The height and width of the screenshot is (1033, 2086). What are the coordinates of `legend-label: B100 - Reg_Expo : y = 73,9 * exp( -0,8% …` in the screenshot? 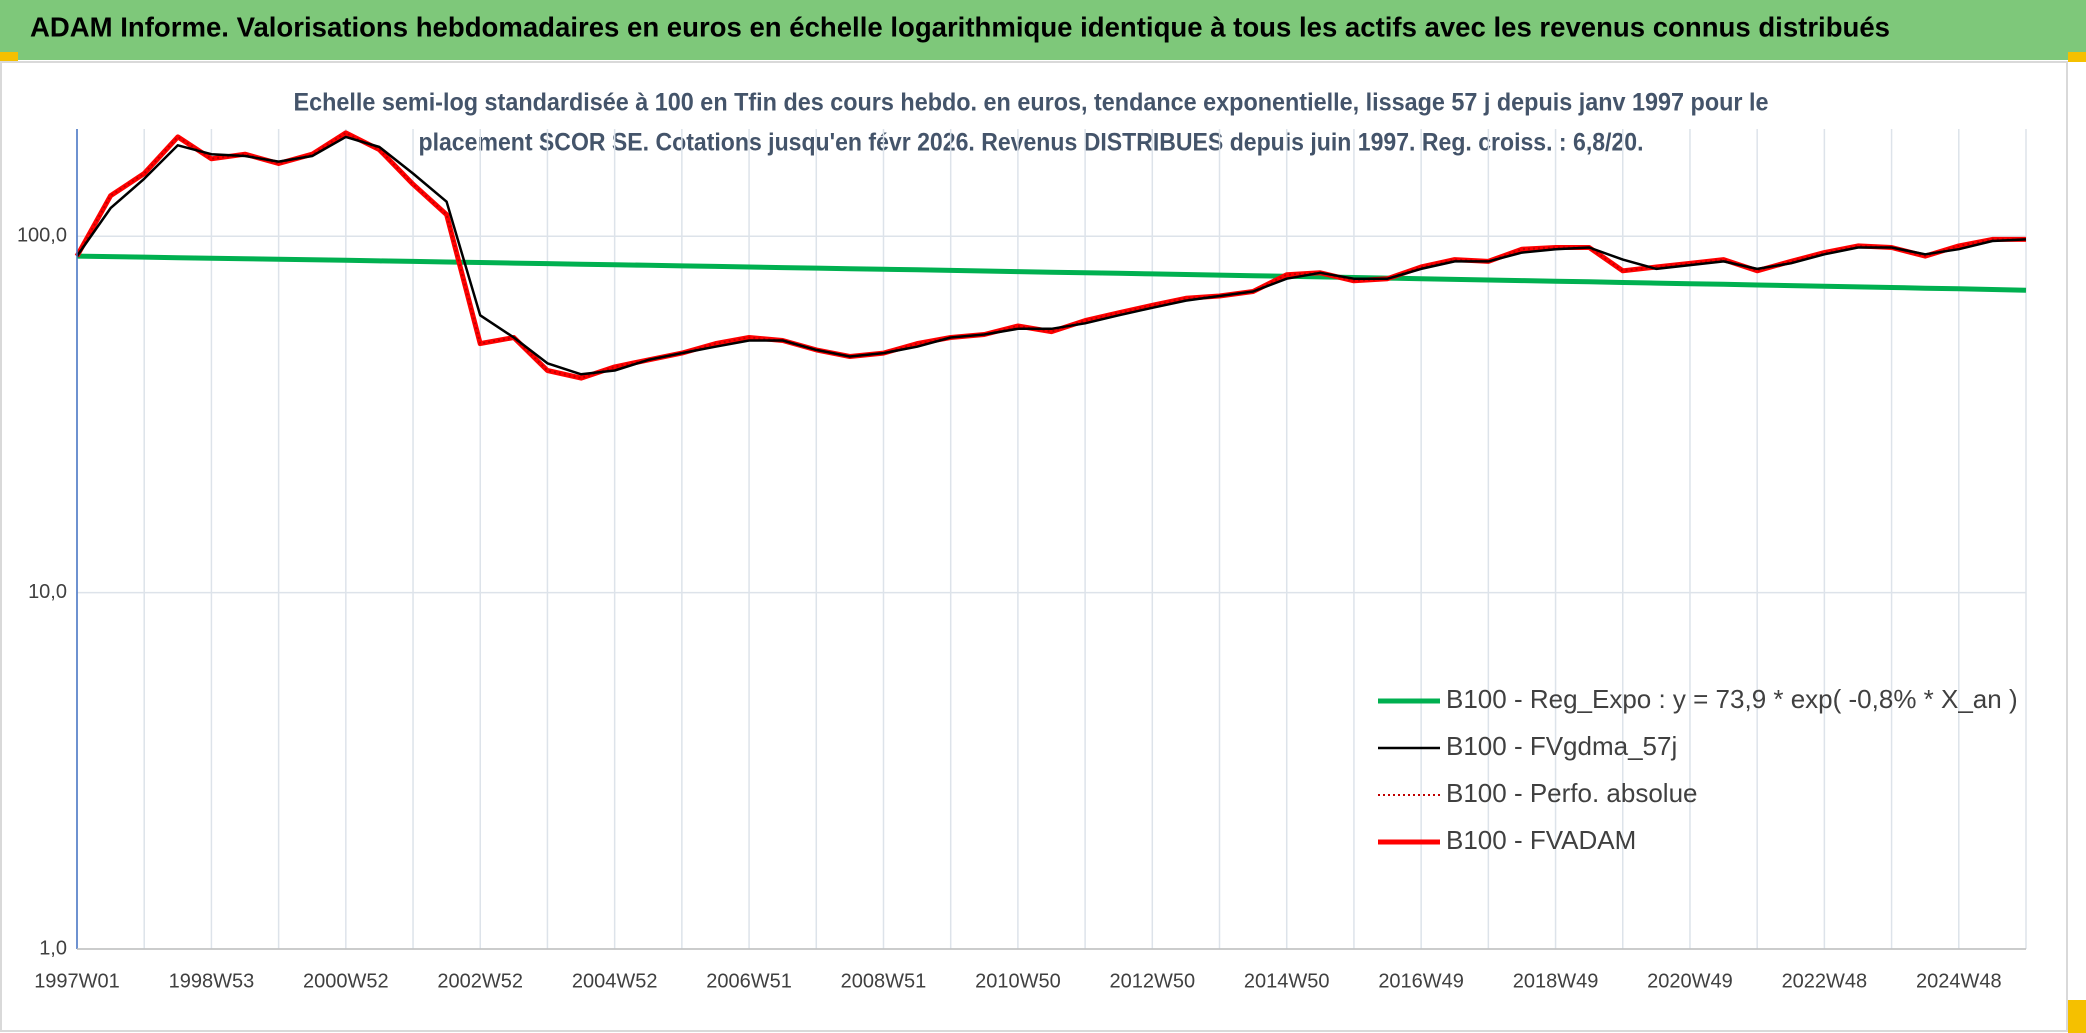 It's located at (1732, 699).